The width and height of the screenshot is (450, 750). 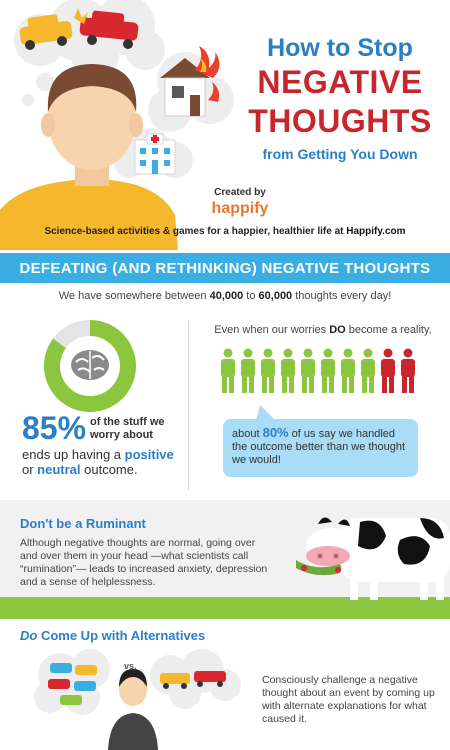 What do you see at coordinates (340, 48) in the screenshot?
I see `title-line-1: How to Stop` at bounding box center [340, 48].